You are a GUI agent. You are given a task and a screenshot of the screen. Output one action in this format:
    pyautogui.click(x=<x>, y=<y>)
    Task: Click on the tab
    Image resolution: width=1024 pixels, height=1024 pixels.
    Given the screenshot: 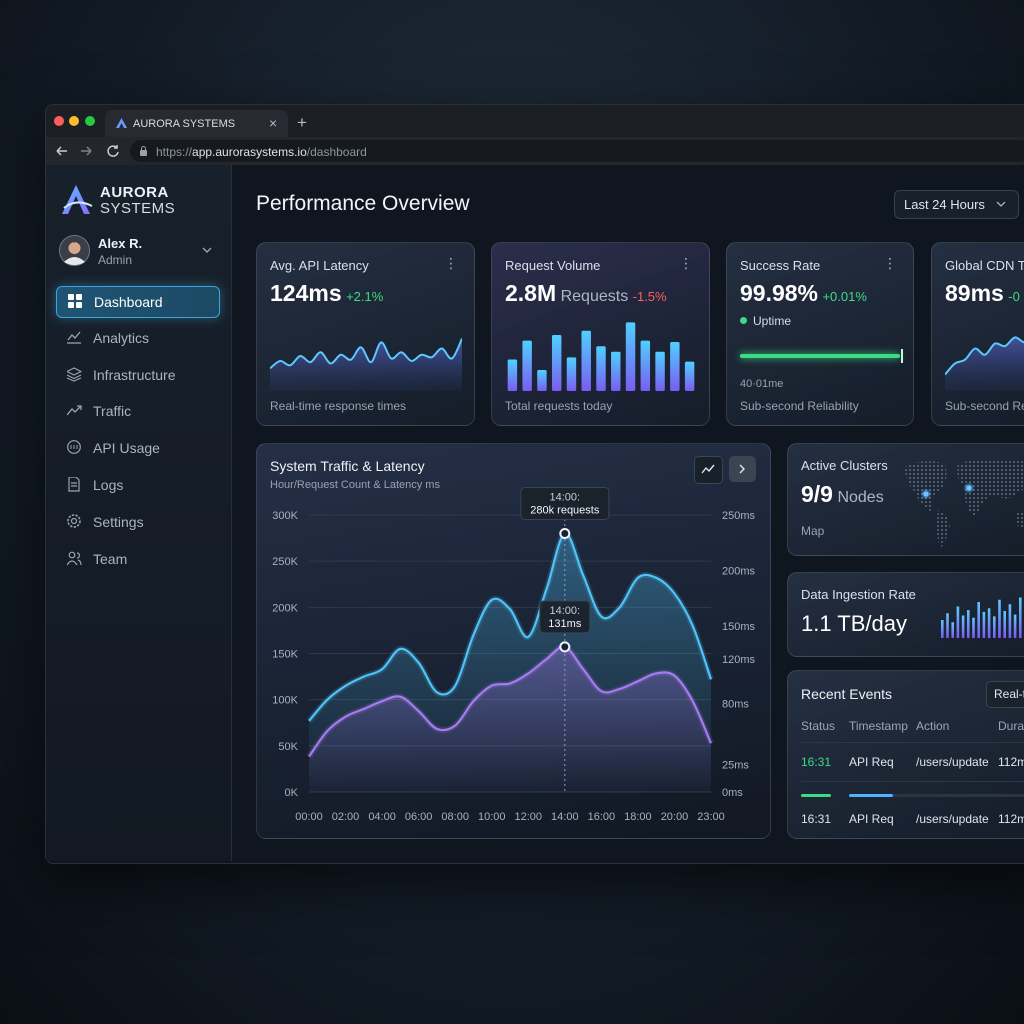 What is the action you would take?
    pyautogui.click(x=196, y=123)
    